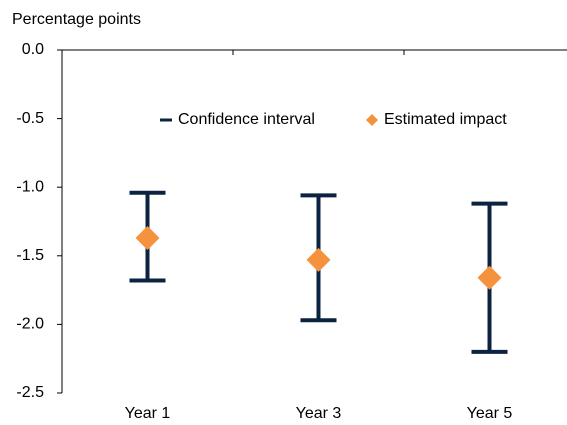  I want to click on y-tick-label: -2.0, so click(30, 324).